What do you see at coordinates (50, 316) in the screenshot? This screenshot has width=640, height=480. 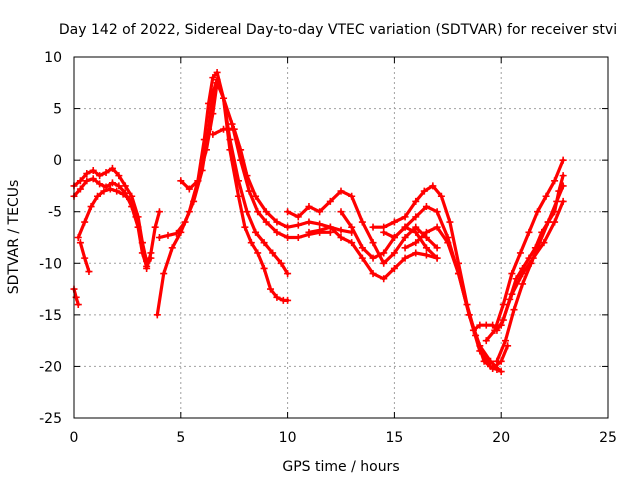 I see `y-tick-label: -15` at bounding box center [50, 316].